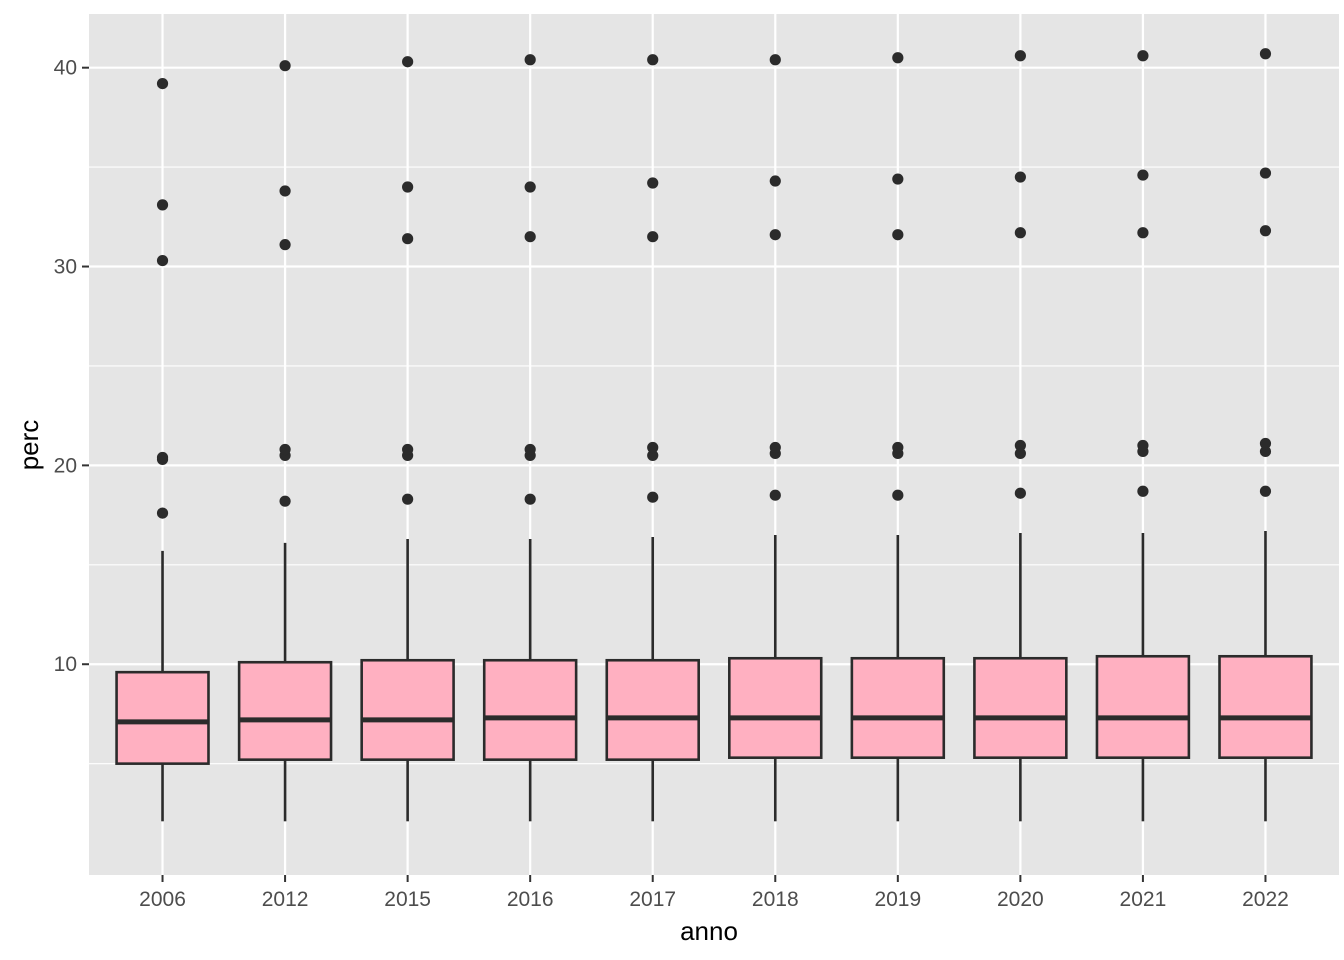  What do you see at coordinates (65, 465) in the screenshot?
I see `y-tick-label: 20` at bounding box center [65, 465].